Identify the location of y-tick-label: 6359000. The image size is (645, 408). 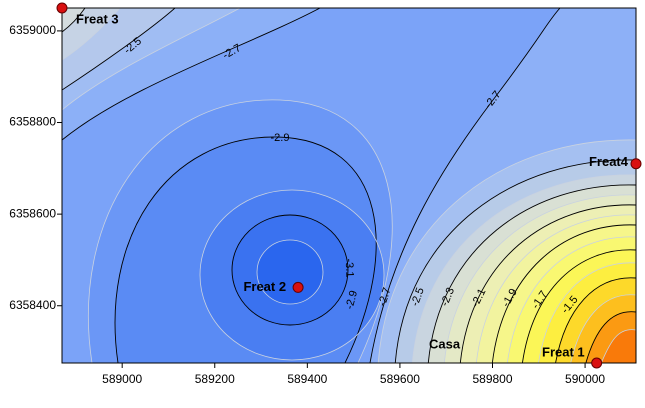
(32, 30).